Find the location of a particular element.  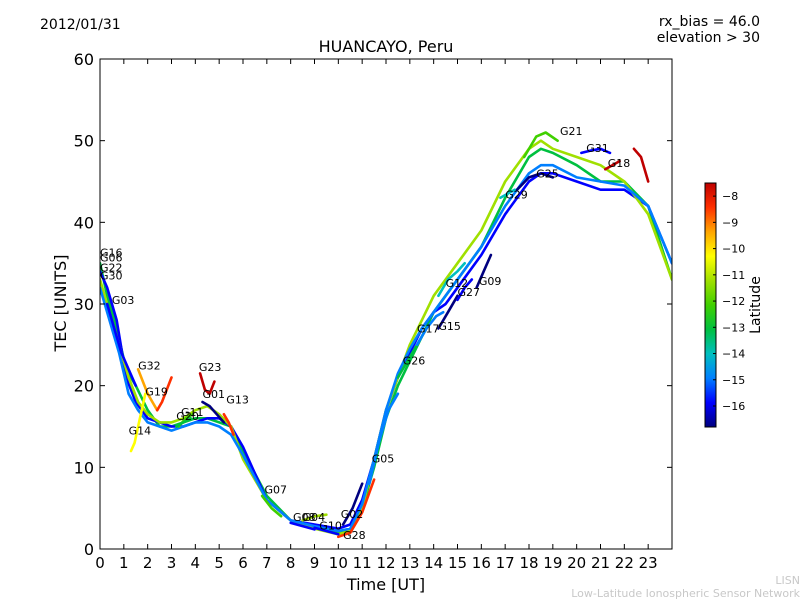

colorbar-tick-label: −12 is located at coordinates (733, 301).